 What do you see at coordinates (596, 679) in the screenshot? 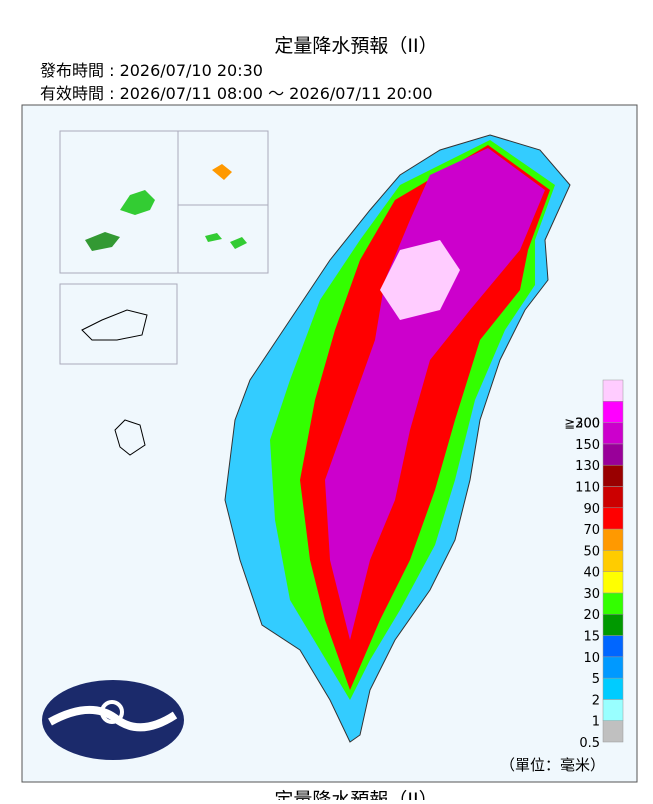
I see `legend-label: 5` at bounding box center [596, 679].